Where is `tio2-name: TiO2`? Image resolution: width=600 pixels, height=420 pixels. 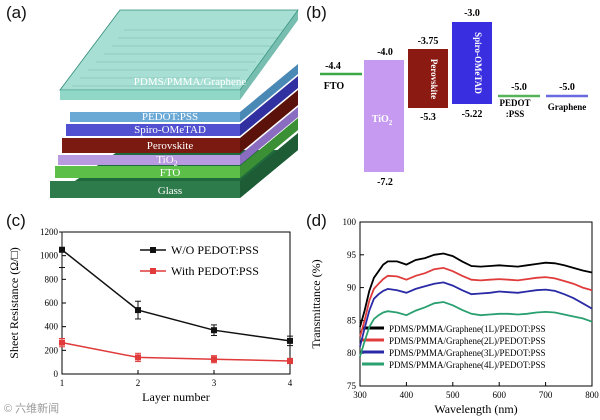
tio2-name: TiO2 is located at coordinates (382, 120).